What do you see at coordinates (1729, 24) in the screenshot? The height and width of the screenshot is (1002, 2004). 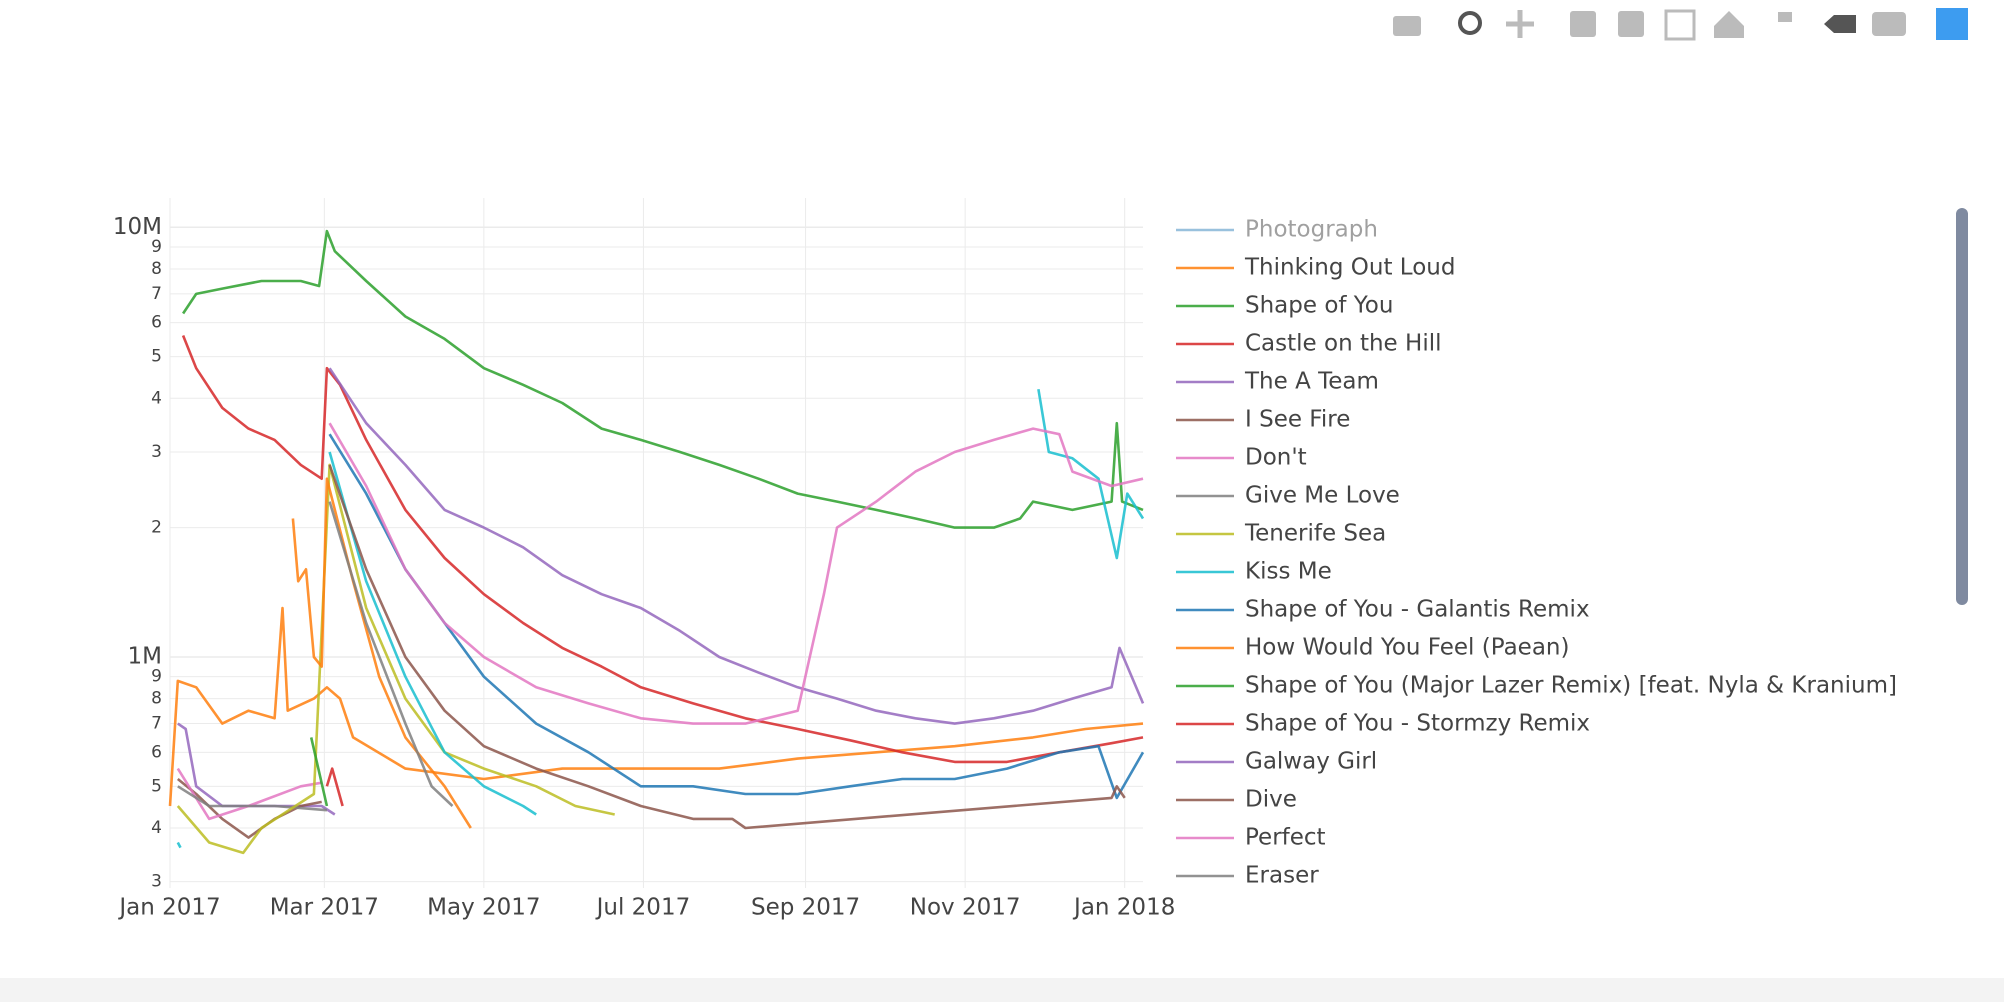 I see `home-icon` at bounding box center [1729, 24].